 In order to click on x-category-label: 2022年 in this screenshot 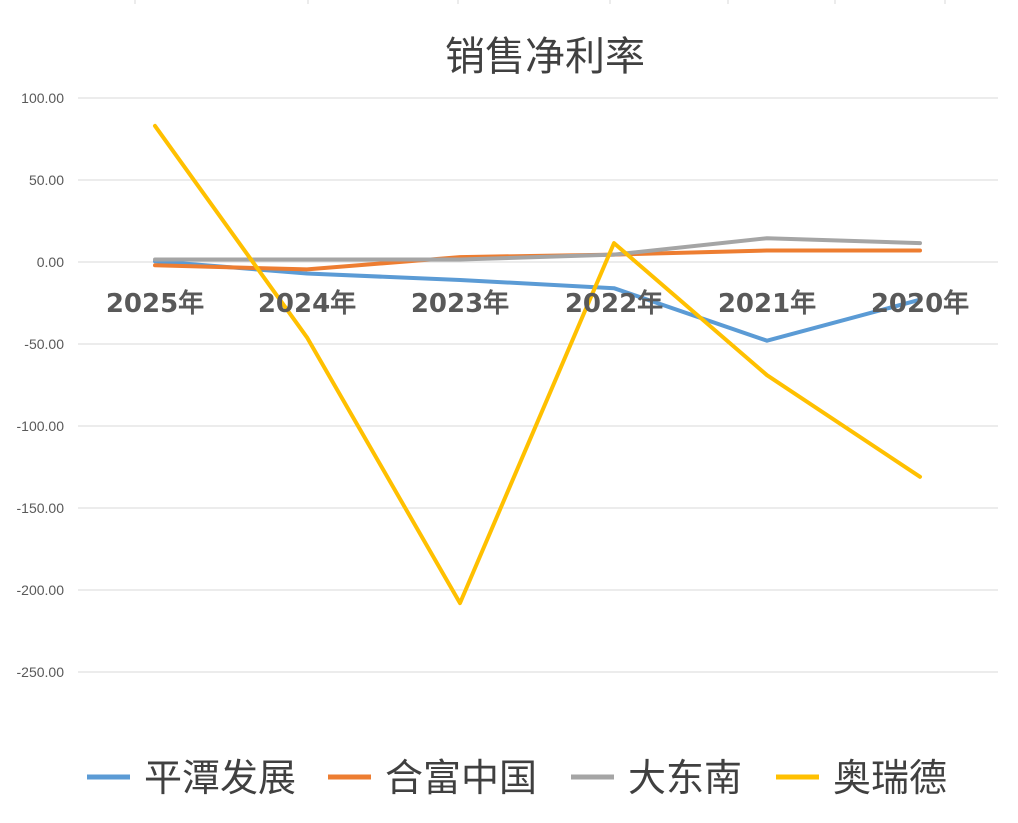, I will do `click(614, 303)`.